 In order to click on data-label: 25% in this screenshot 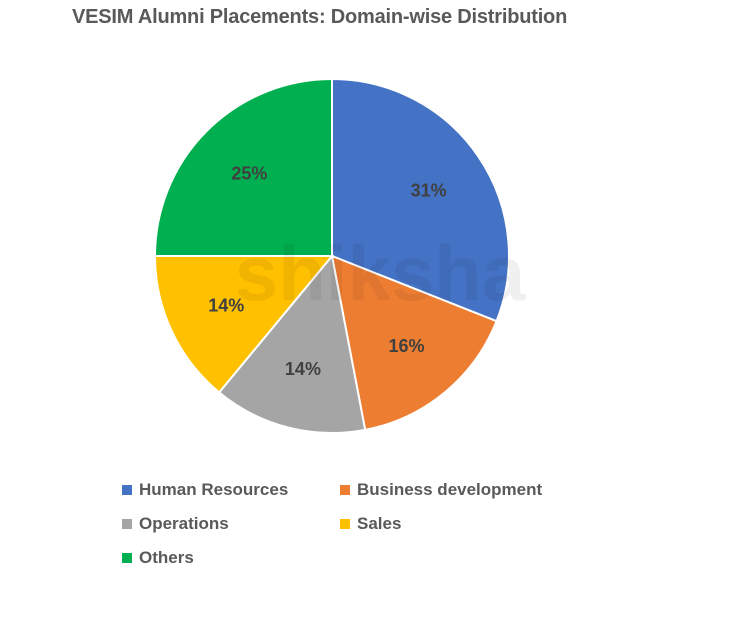, I will do `click(249, 173)`.